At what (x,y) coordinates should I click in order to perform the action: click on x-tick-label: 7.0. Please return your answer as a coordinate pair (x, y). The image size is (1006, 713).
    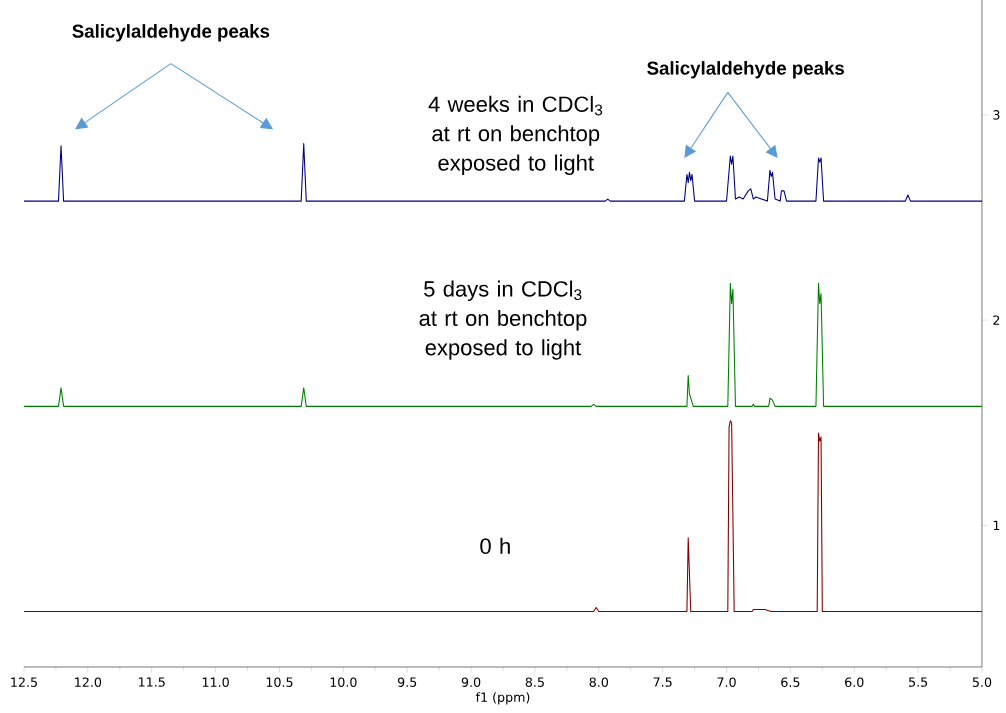
    Looking at the image, I should click on (726, 682).